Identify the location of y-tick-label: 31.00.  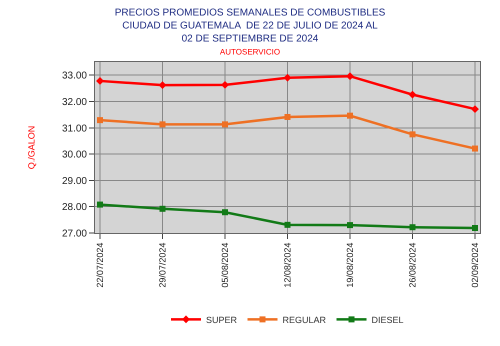
(75, 128).